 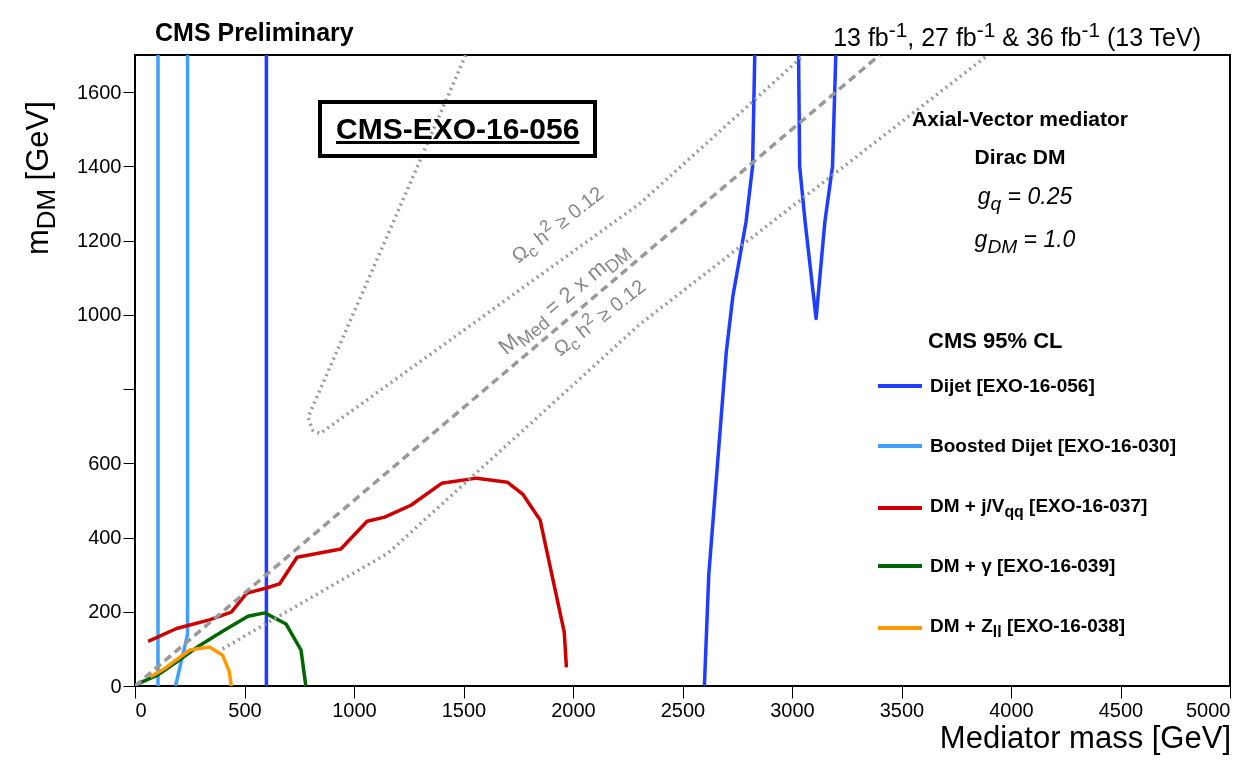 What do you see at coordinates (792, 709) in the screenshot?
I see `x-tick-label: 3000` at bounding box center [792, 709].